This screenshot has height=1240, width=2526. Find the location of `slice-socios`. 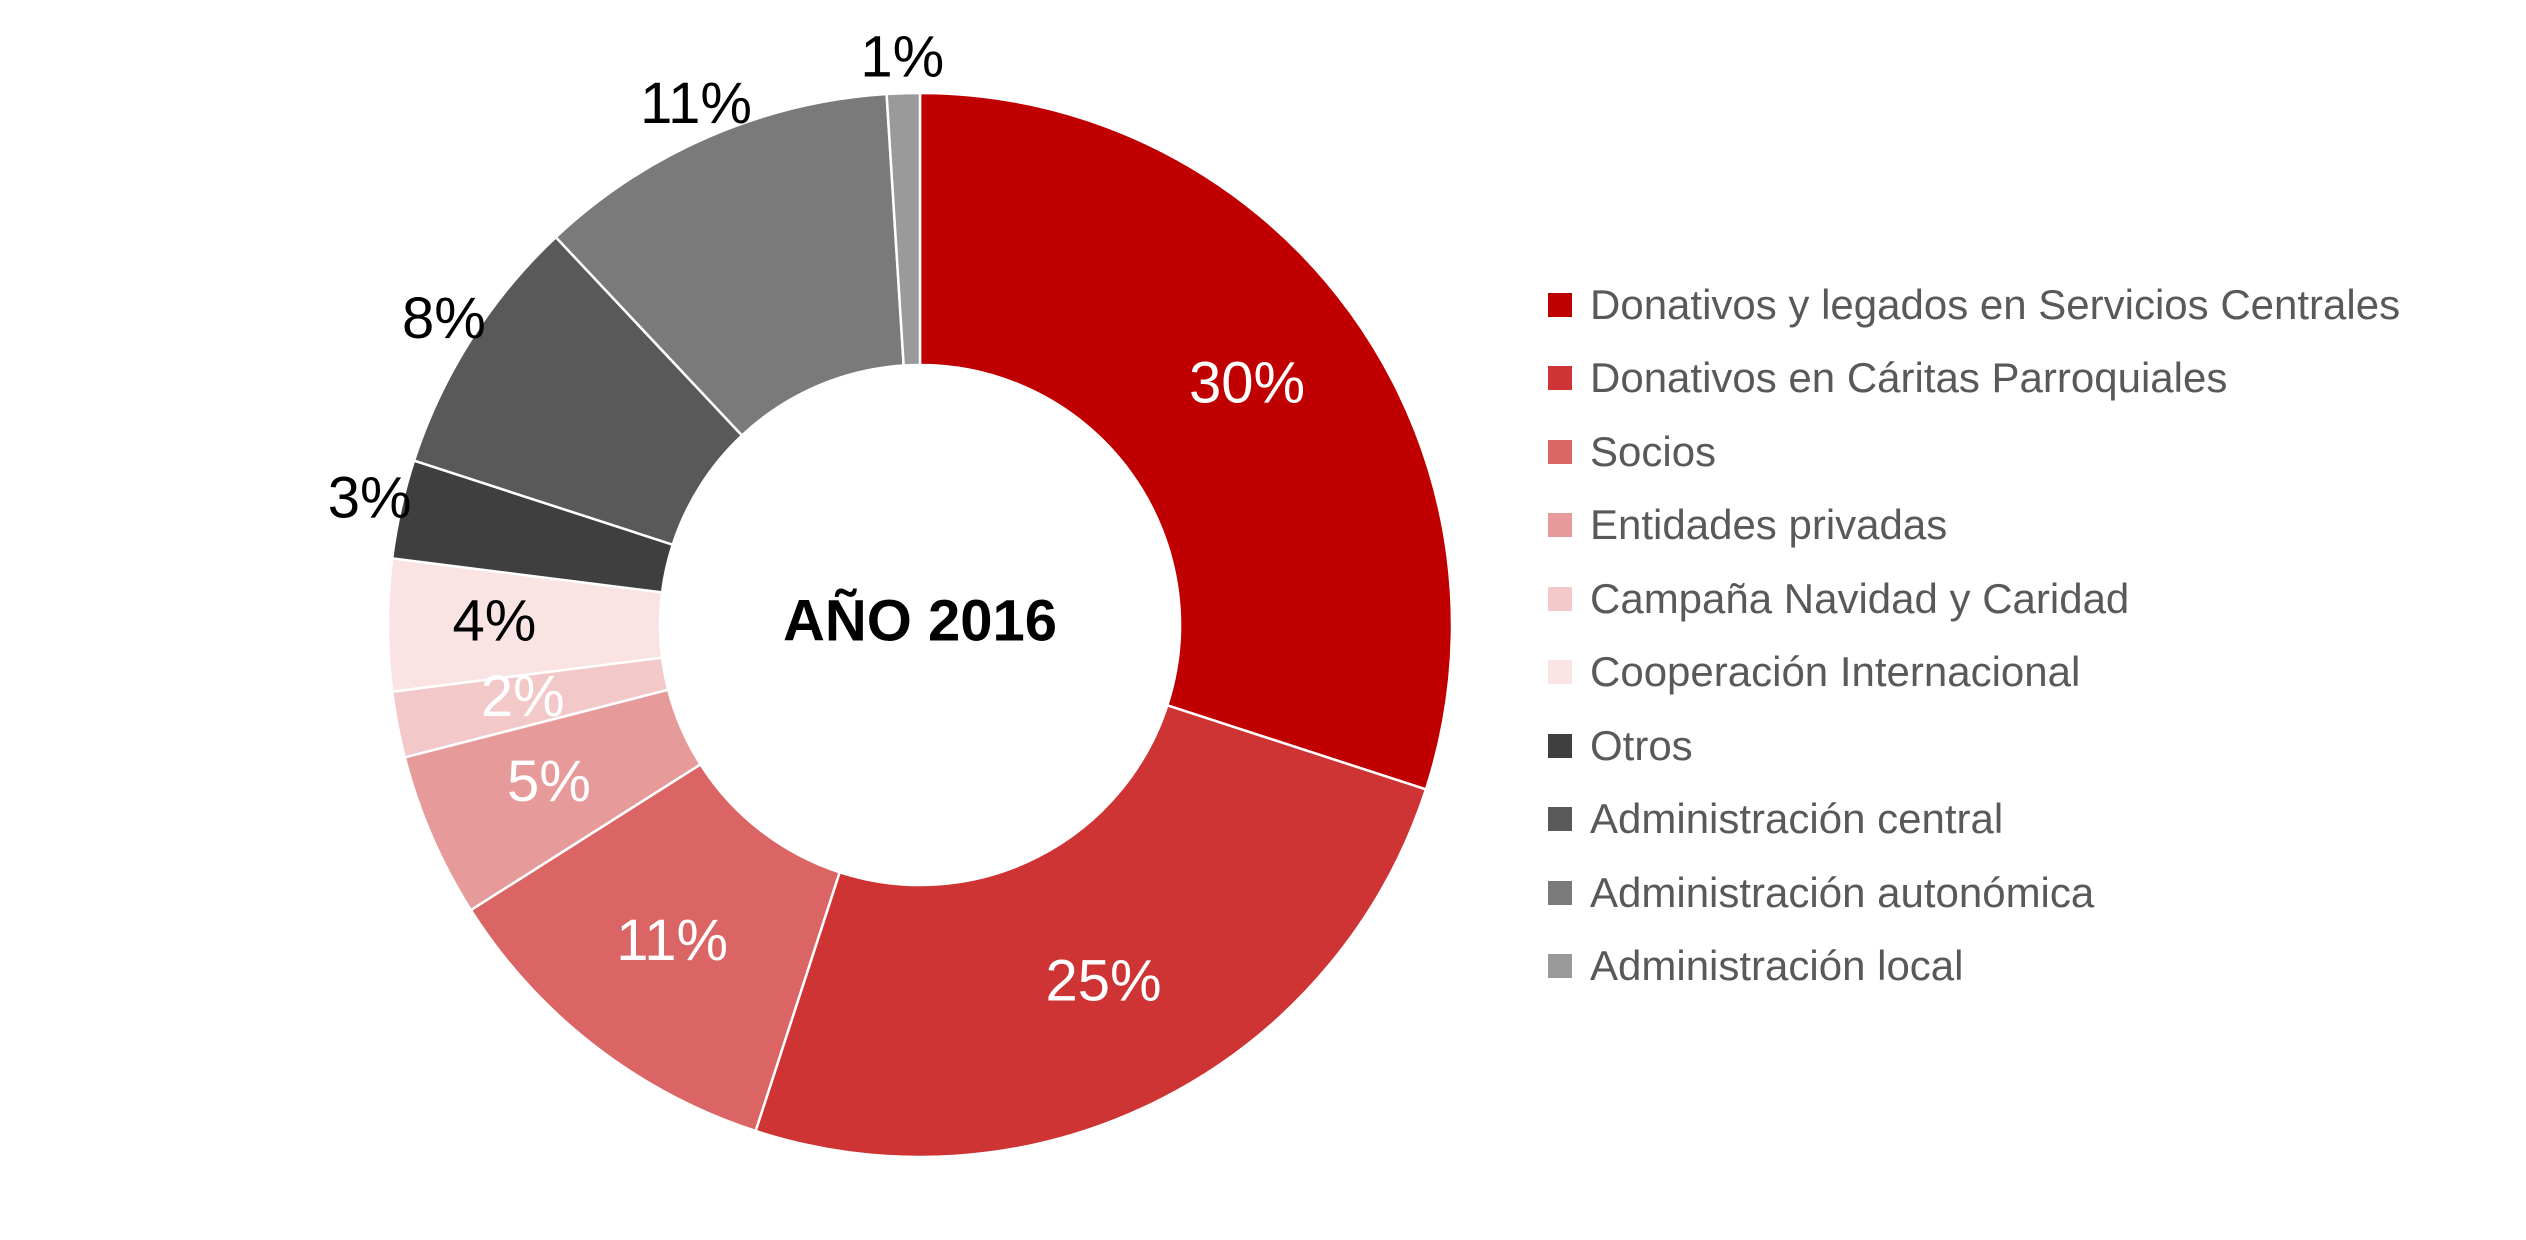

slice-socios is located at coordinates (655, 947).